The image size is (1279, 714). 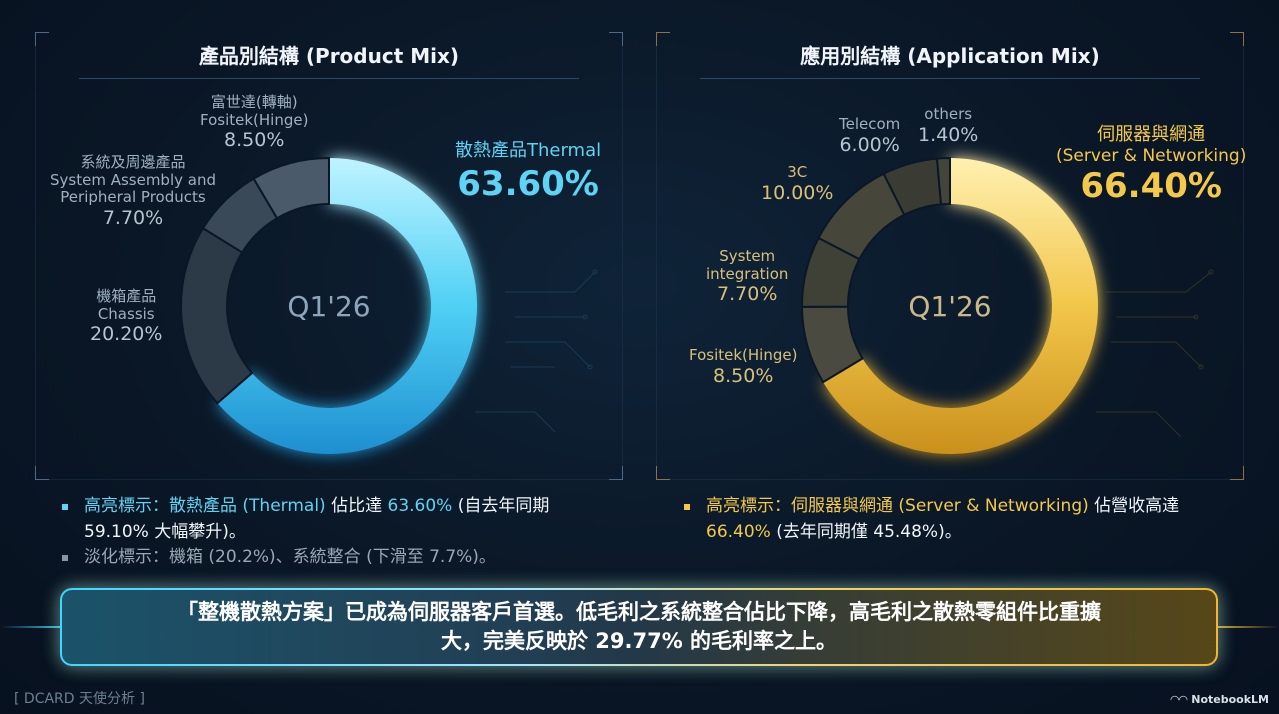 What do you see at coordinates (900, 506) in the screenshot?
I see `note-server-label: 高亮標示：伺服器與網通 (Server & Networking)` at bounding box center [900, 506].